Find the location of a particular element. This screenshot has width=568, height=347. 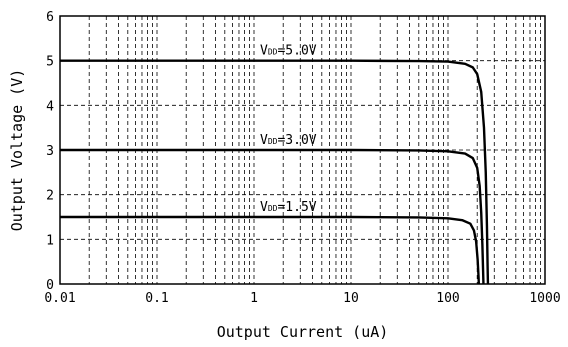

y-tick-label: 6 is located at coordinates (50, 17).